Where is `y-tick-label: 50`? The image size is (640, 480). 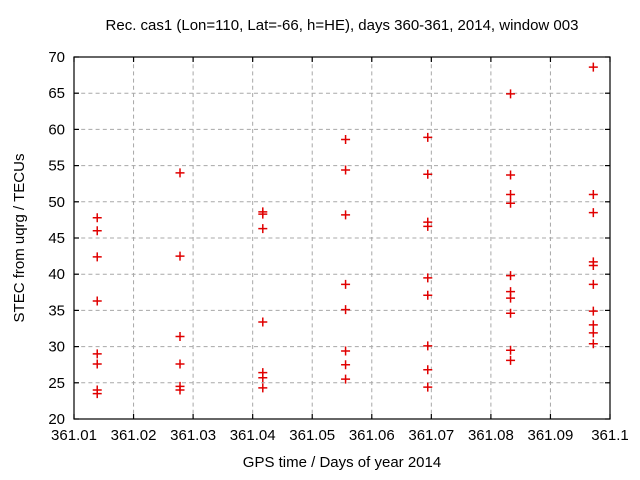 y-tick-label: 50 is located at coordinates (56, 202).